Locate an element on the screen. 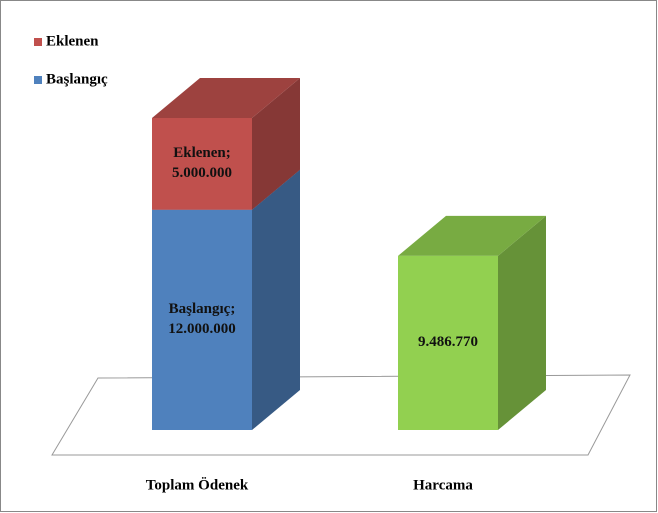 The width and height of the screenshot is (658, 513). data-label: 9.486.770 is located at coordinates (448, 342).